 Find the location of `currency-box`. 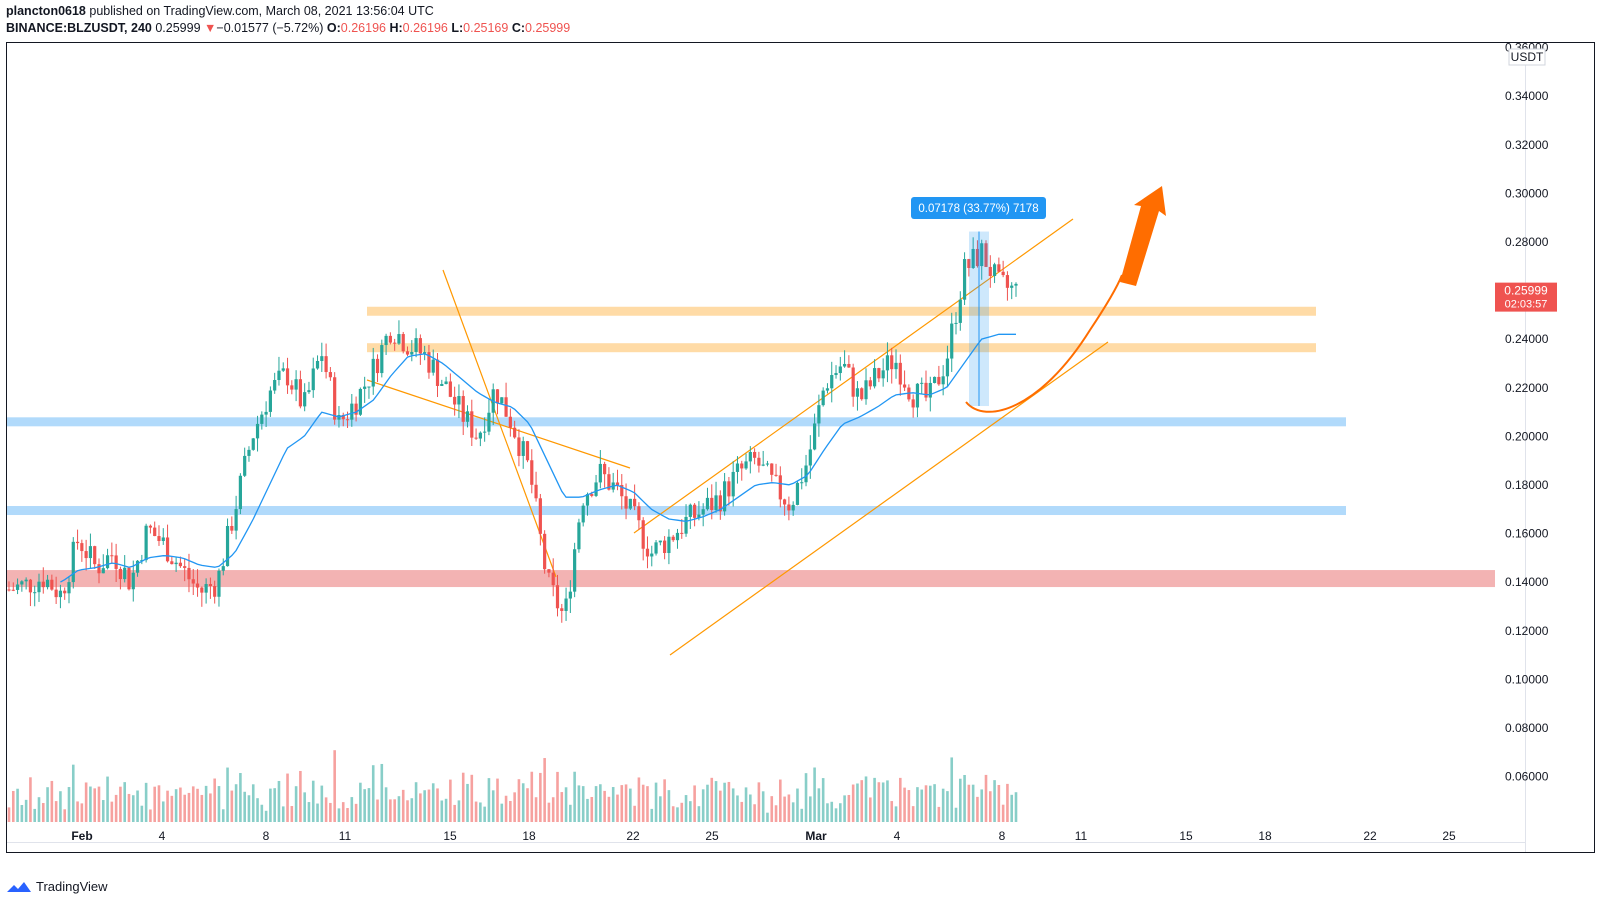

currency-box is located at coordinates (1527, 57).